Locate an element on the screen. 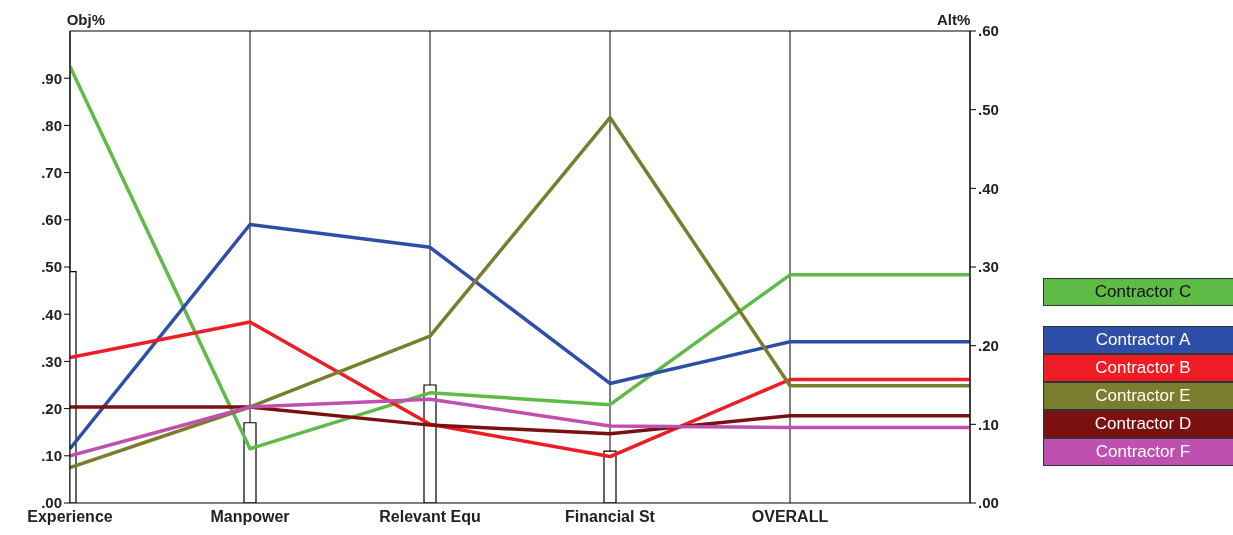 This screenshot has width=1233, height=535. y-tick-label: .40 is located at coordinates (51, 314).